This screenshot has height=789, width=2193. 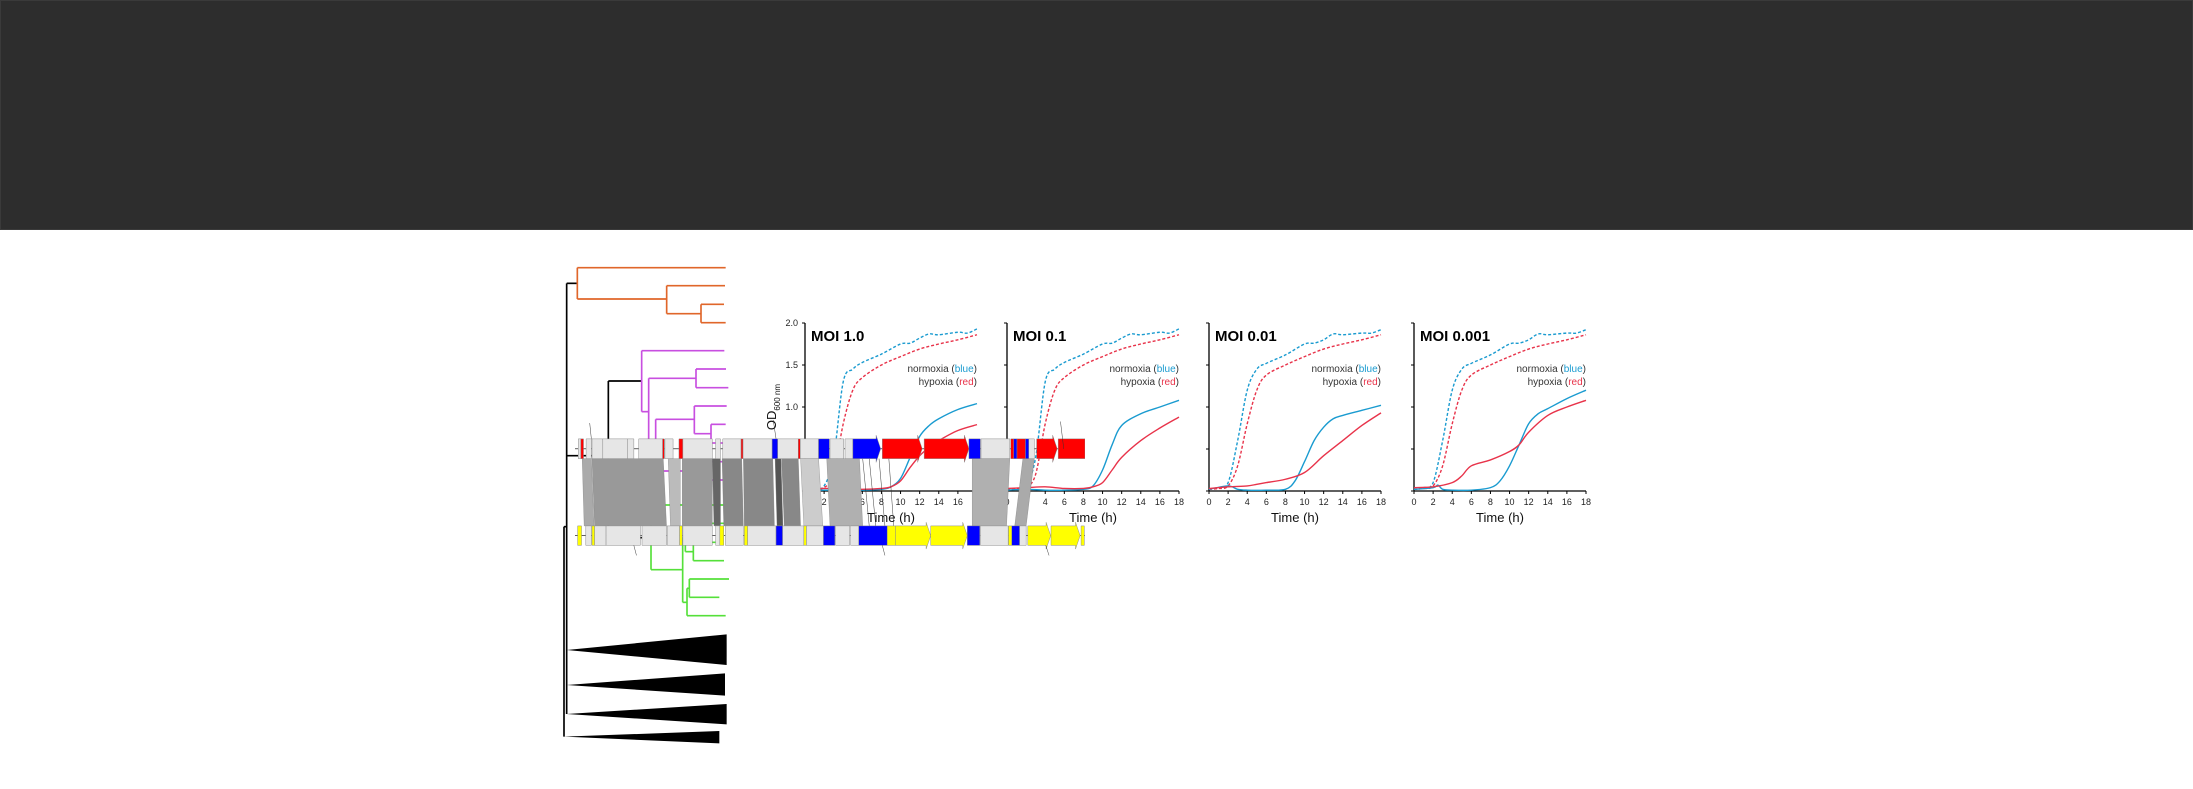 I want to click on series-line-normoxia-control, so click(x=1295, y=410).